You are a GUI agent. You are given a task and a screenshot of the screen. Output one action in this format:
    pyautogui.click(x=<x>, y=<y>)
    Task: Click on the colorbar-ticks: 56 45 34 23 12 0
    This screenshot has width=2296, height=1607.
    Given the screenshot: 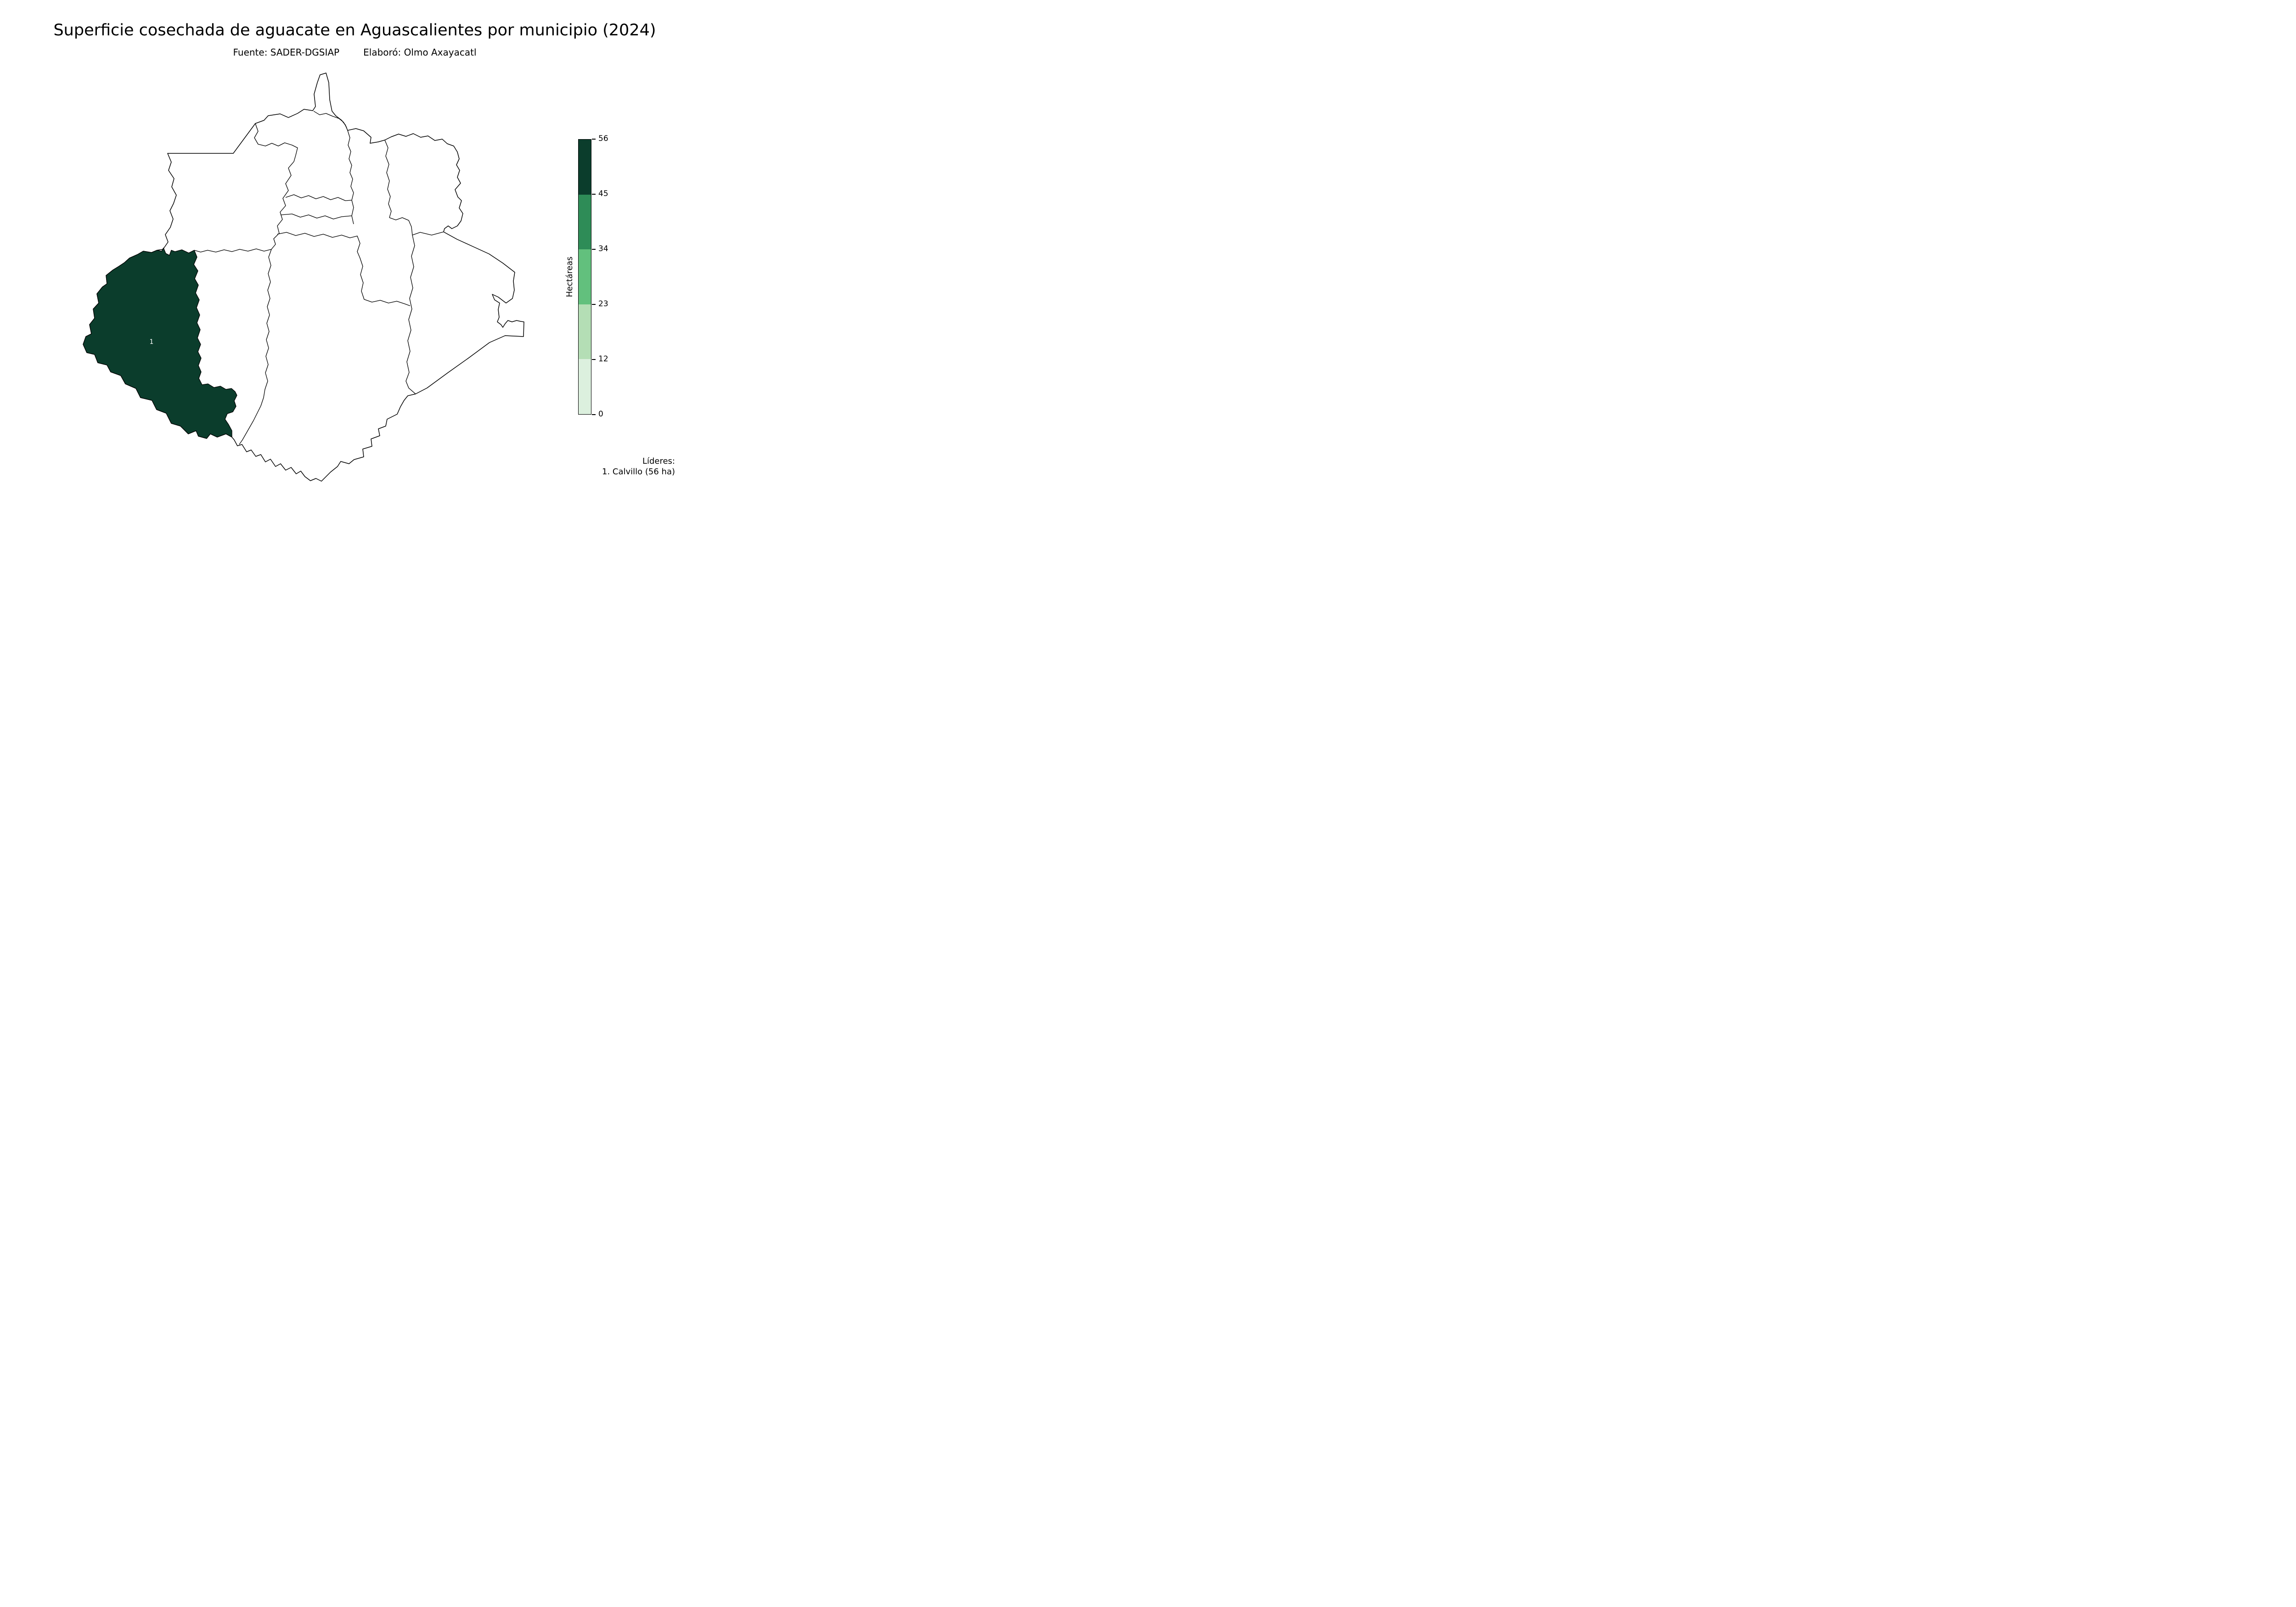 What is the action you would take?
    pyautogui.click(x=606, y=276)
    